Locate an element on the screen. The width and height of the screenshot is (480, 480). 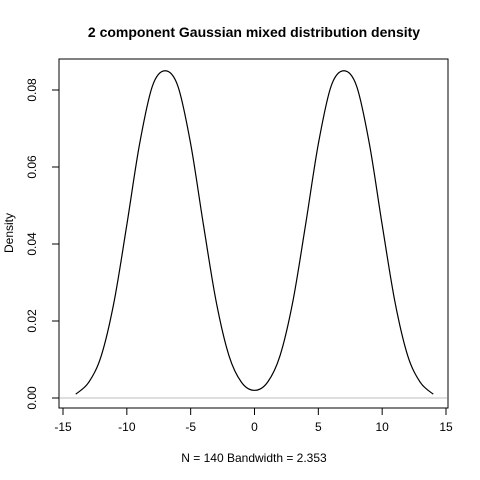
y-tick-label: 0.04 is located at coordinates (32, 244).